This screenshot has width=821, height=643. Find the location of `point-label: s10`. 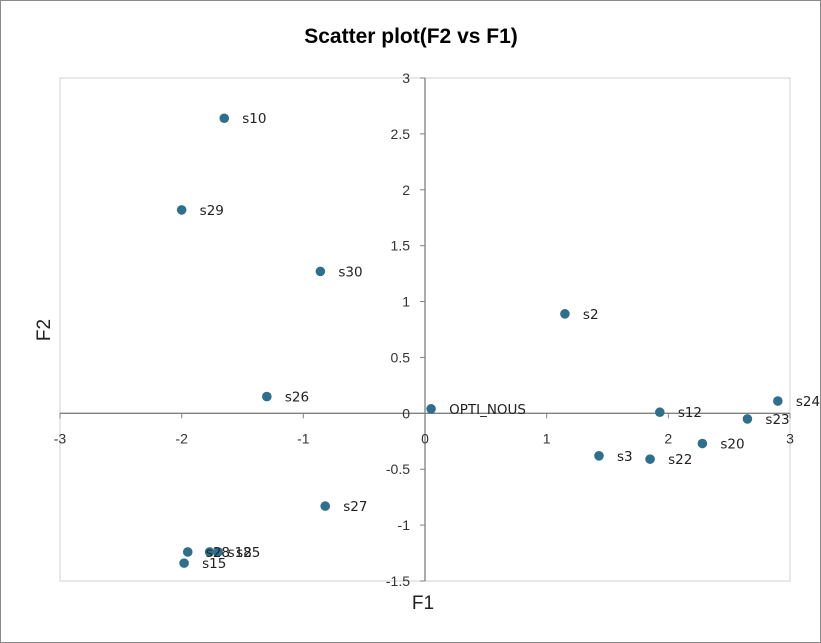

point-label: s10 is located at coordinates (254, 119).